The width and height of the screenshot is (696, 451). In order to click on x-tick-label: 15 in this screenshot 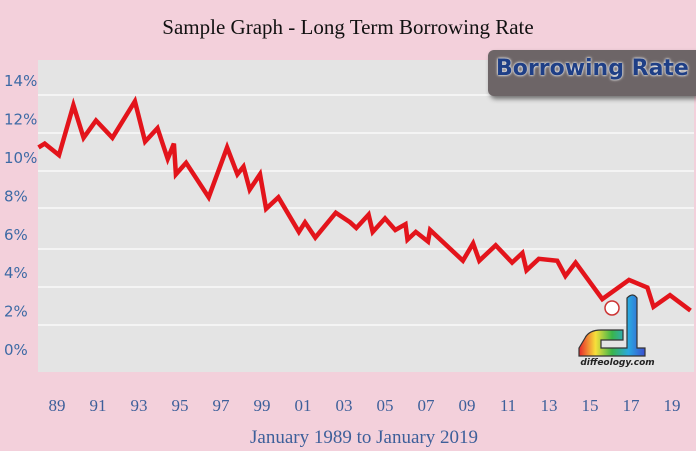, I will do `click(590, 405)`.